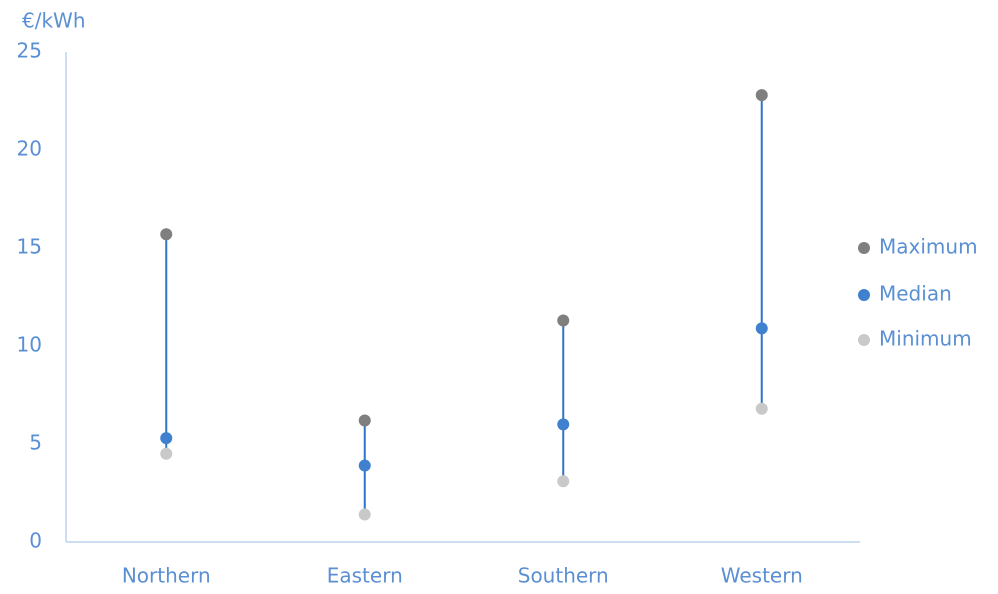 Image resolution: width=998 pixels, height=594 pixels. What do you see at coordinates (762, 576) in the screenshot?
I see `x-tick-label: Western` at bounding box center [762, 576].